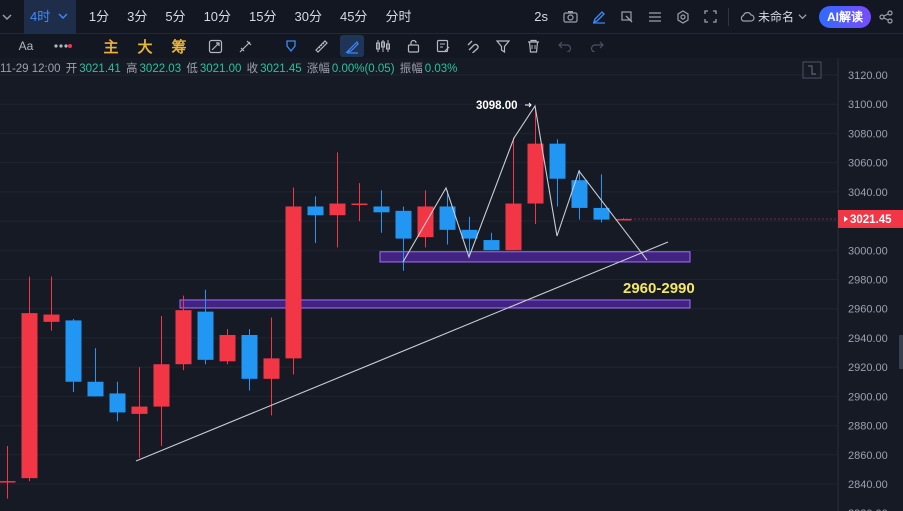  Describe the element at coordinates (398, 16) in the screenshot. I see `timeframe-intraday: 分时` at that location.